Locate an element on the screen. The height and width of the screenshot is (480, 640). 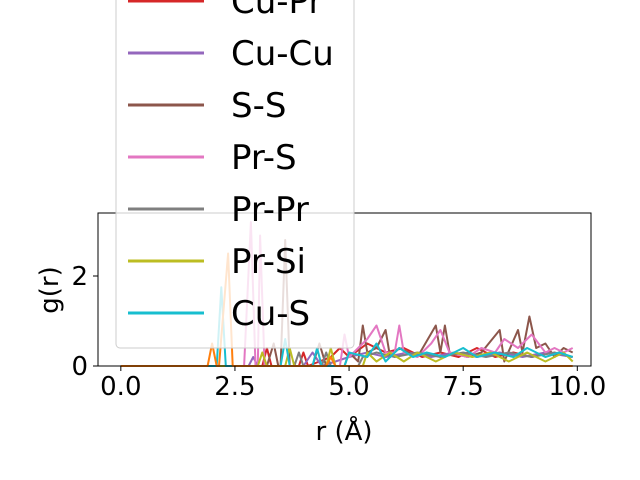
legend-item: Cu-S is located at coordinates (219, 314).